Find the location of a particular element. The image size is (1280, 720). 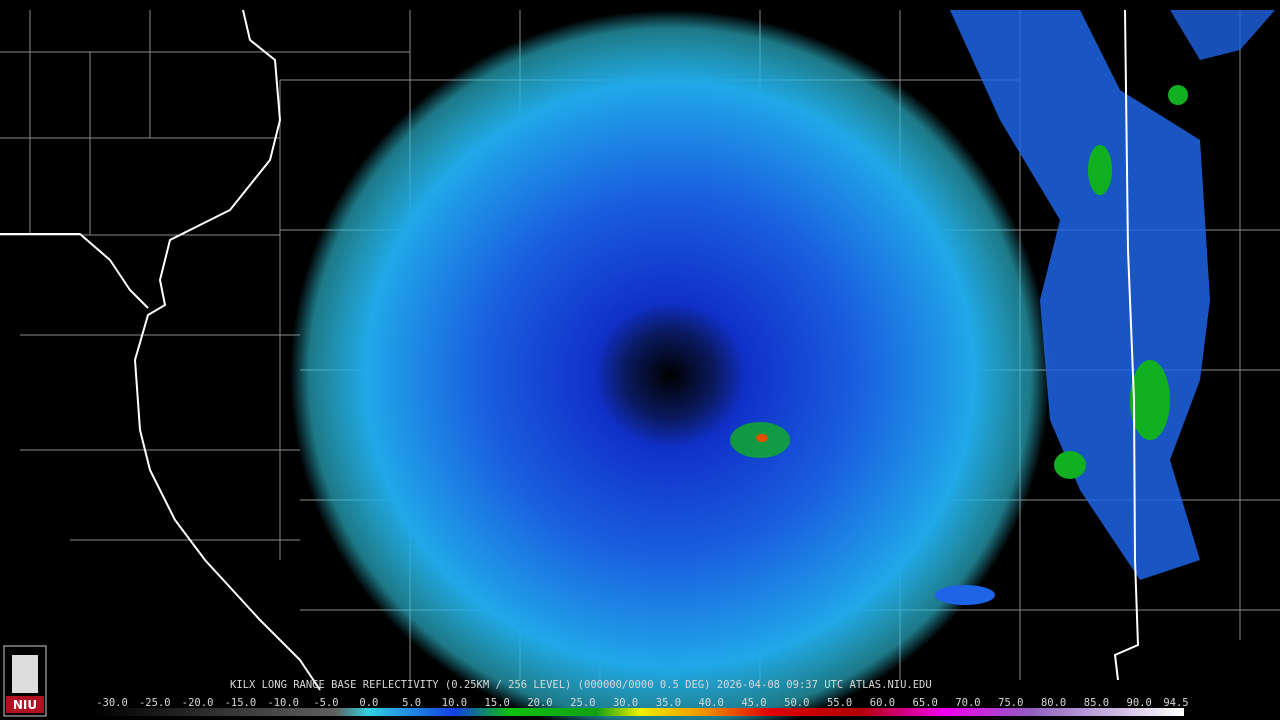

legend-label: -20.0 is located at coordinates (198, 703).